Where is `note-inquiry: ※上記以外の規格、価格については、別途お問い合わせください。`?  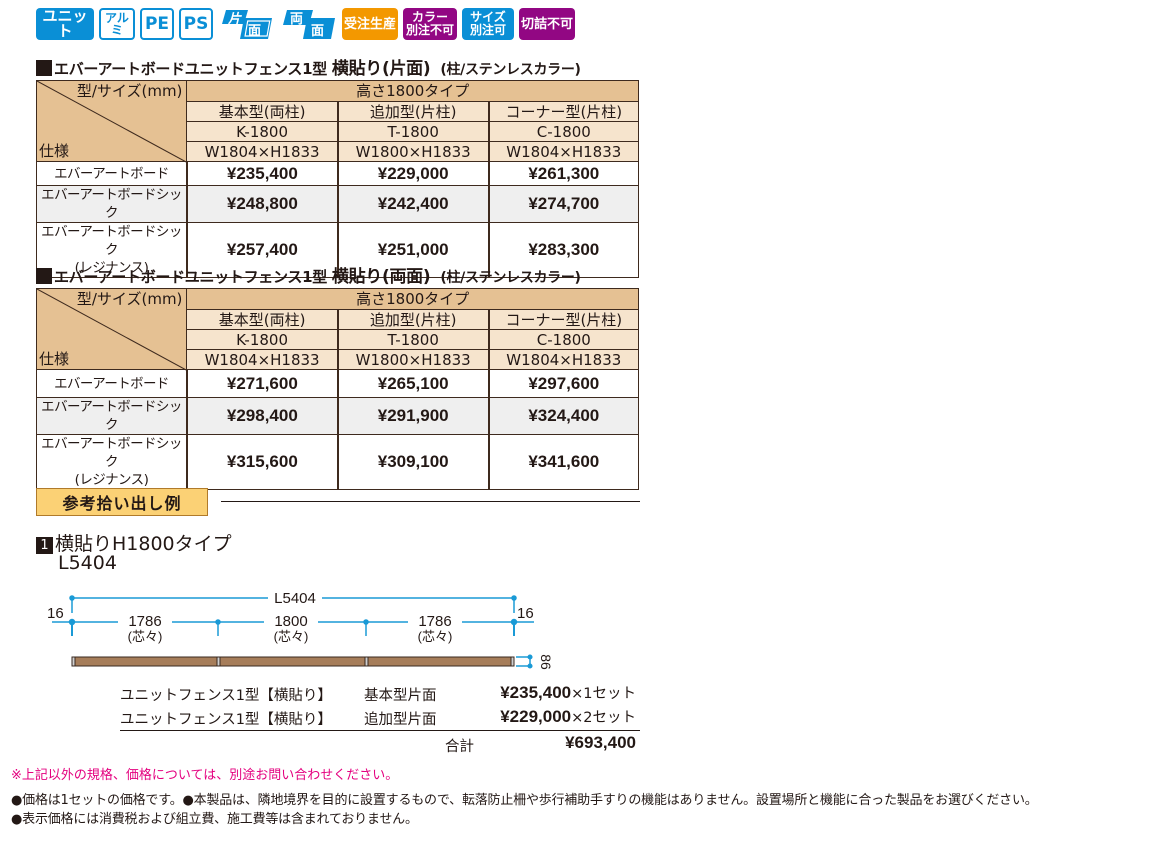 note-inquiry: ※上記以外の規格、価格については、別途お問い合わせください。 is located at coordinates (205, 775).